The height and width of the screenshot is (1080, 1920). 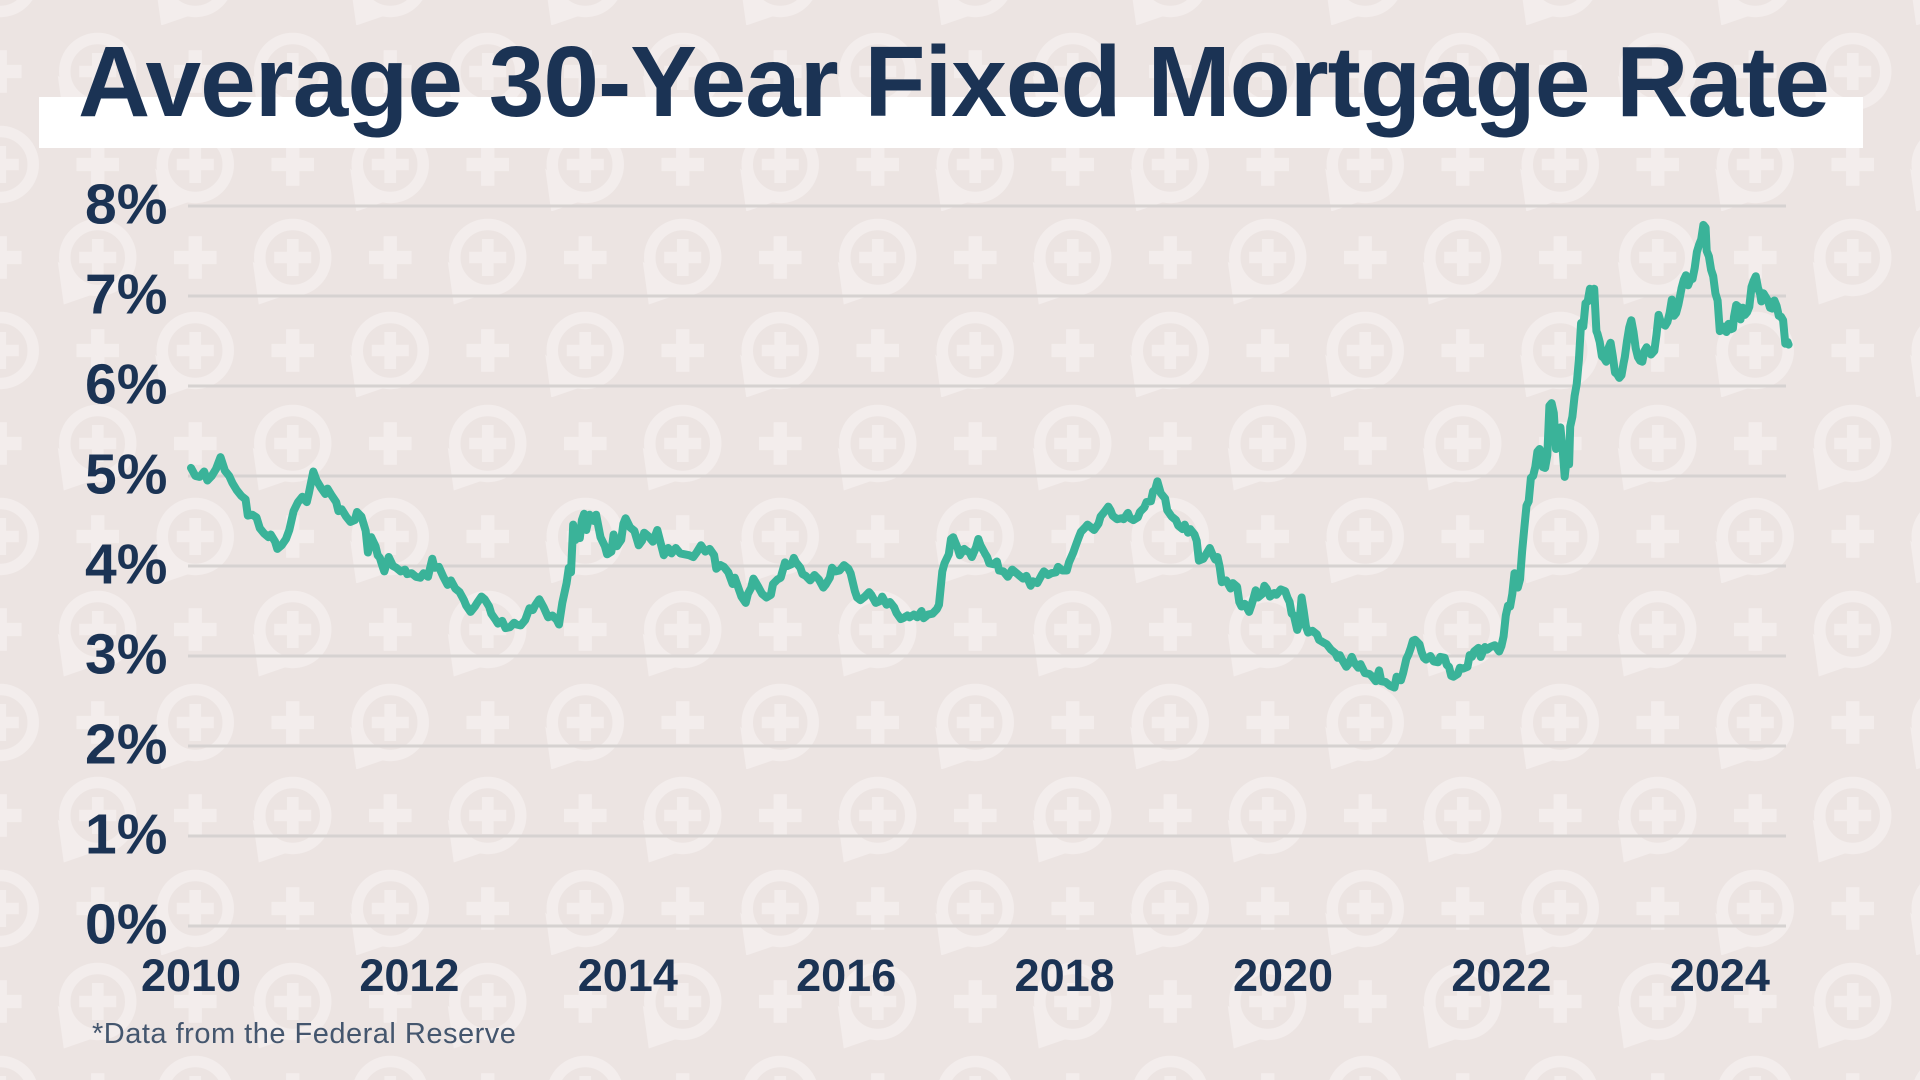 I want to click on page-title: Average 30-Year Fixed Mortgage Rate, so click(x=954, y=82).